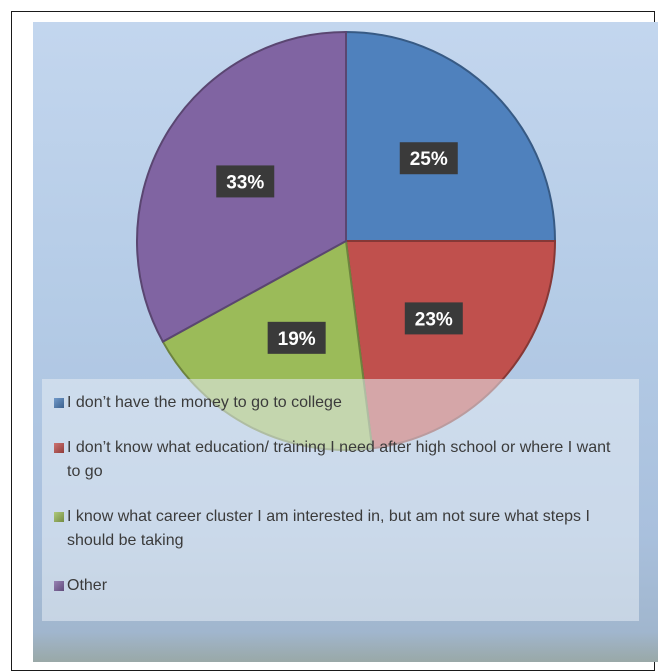 This screenshot has height=671, width=670. What do you see at coordinates (340, 586) in the screenshot?
I see `legend-item: Other` at bounding box center [340, 586].